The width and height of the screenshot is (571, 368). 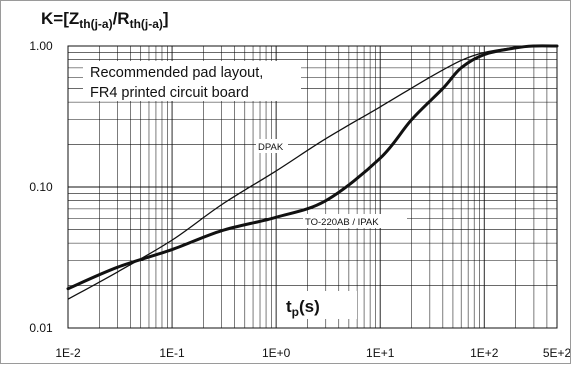 What do you see at coordinates (105, 20) in the screenshot?
I see `chart-title: K=[Zth(j-a)/Rth(j-a)]` at bounding box center [105, 20].